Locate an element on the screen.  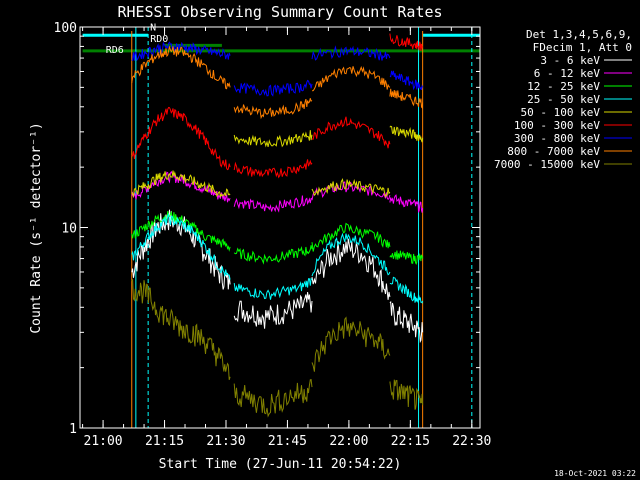
legend-label: 3 - 6 keV is located at coordinates (570, 60).